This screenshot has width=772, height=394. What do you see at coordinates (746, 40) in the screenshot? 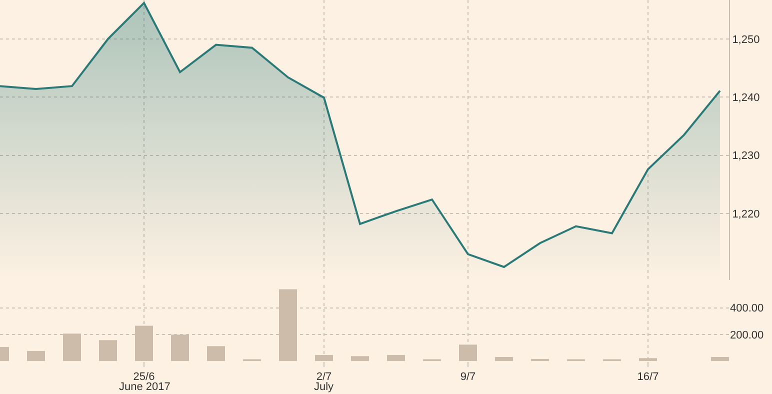
I see `y-tick-label: 1,250` at bounding box center [746, 40].